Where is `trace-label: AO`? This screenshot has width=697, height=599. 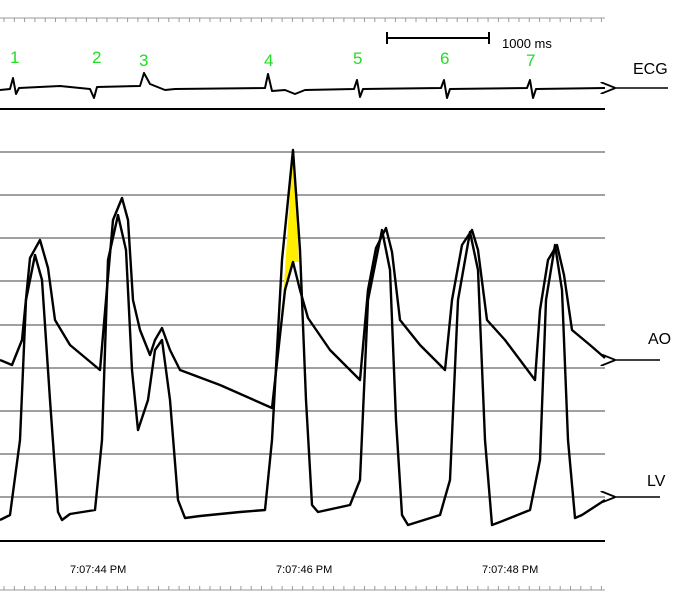 trace-label: AO is located at coordinates (659, 339).